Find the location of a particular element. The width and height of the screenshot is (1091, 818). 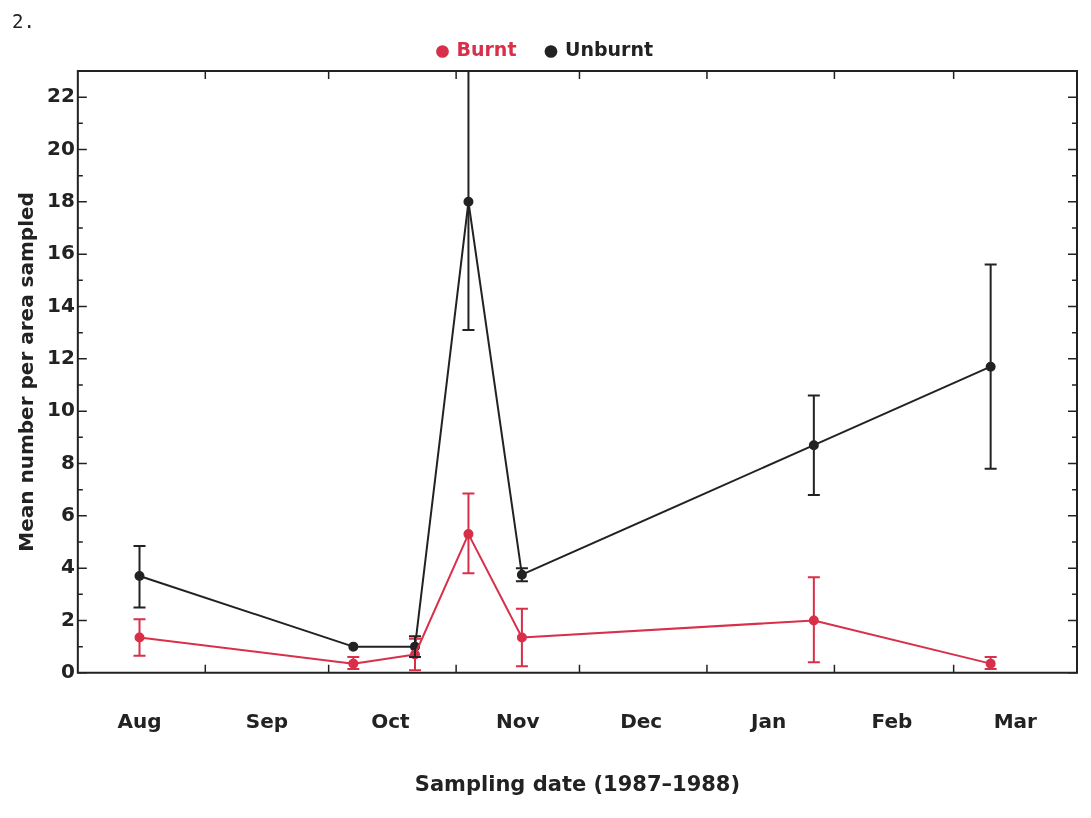

y-tick-label: 10 is located at coordinates (60, 409).